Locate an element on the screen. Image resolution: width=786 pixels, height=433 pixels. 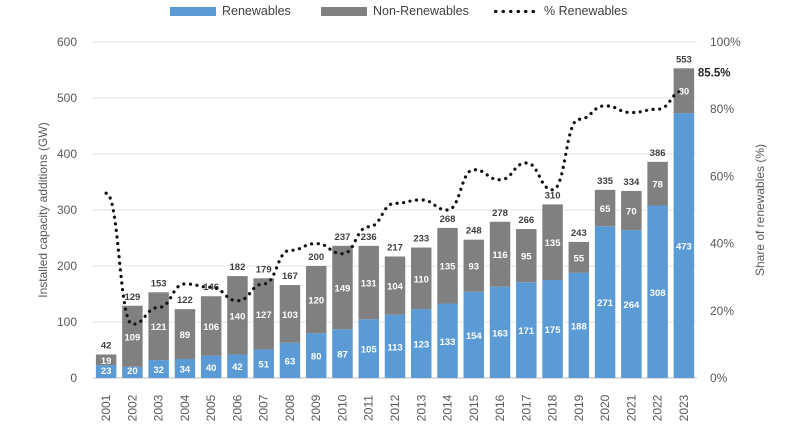
non-renewables-value-label: 109 is located at coordinates (132, 337).